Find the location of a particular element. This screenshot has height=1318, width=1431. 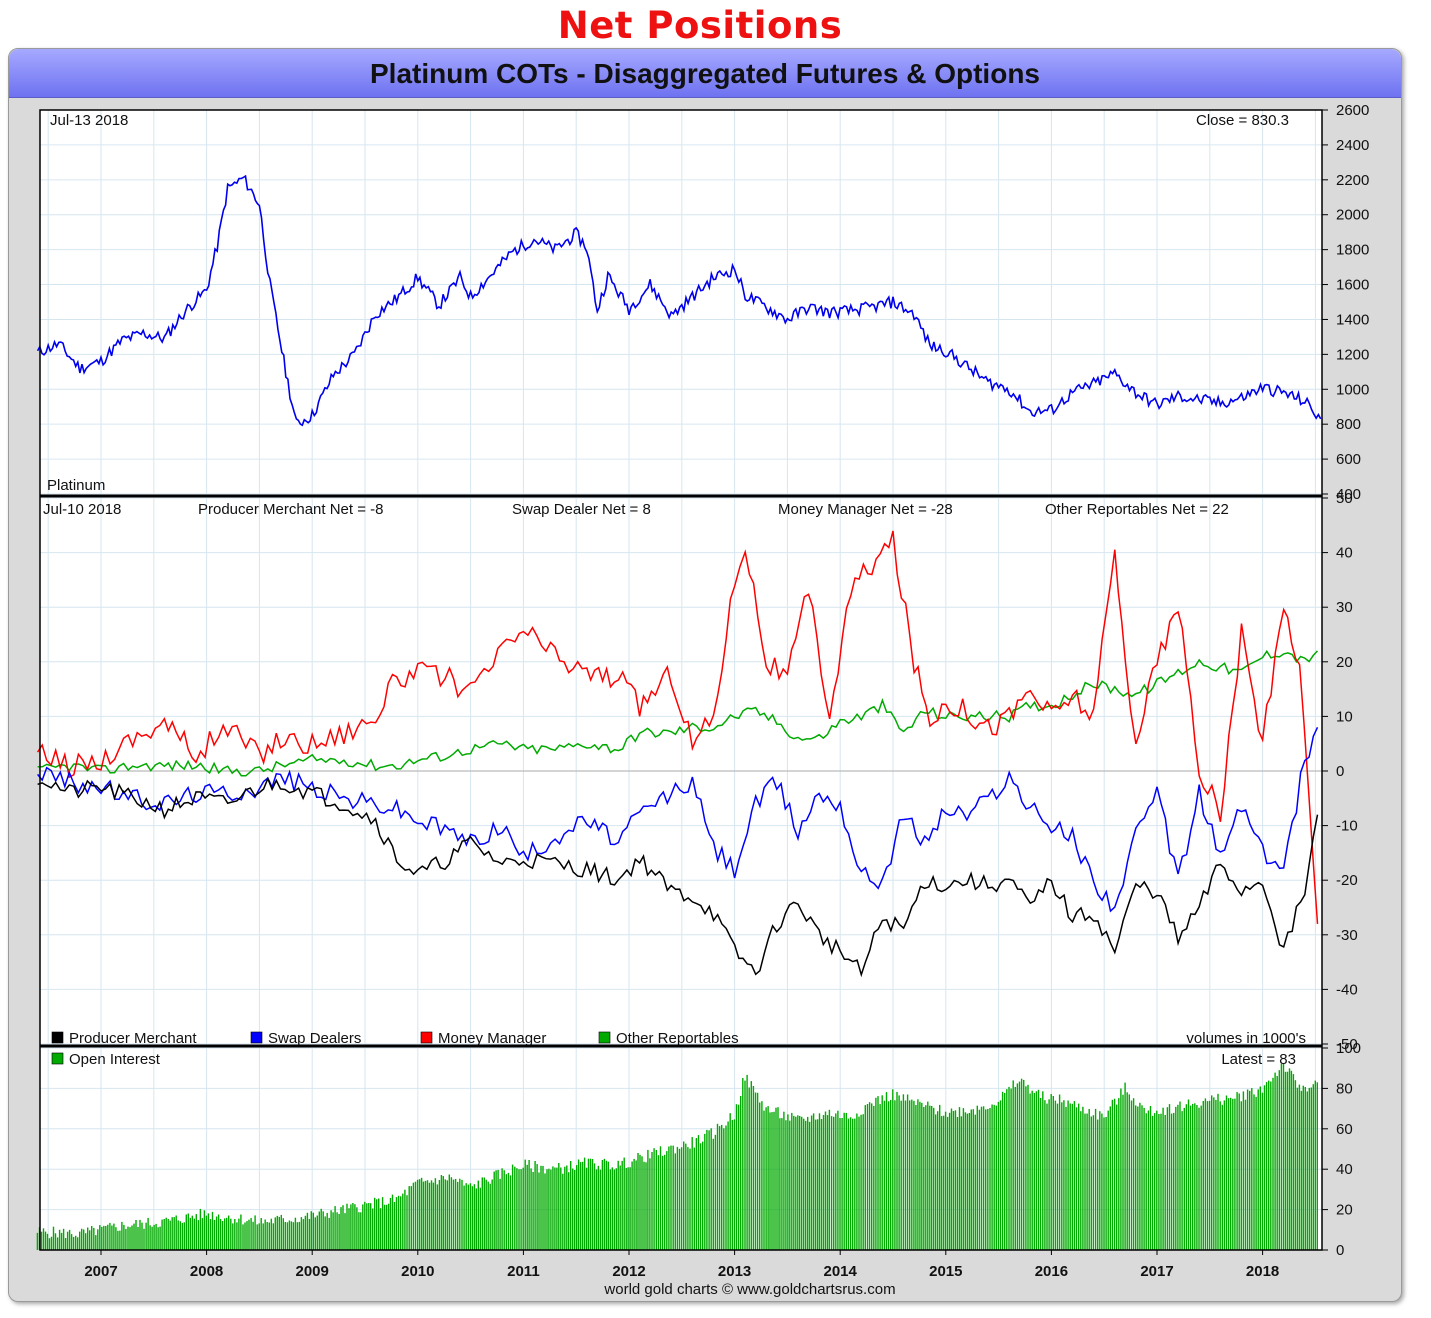

swap-dealers-line is located at coordinates (678, 819).